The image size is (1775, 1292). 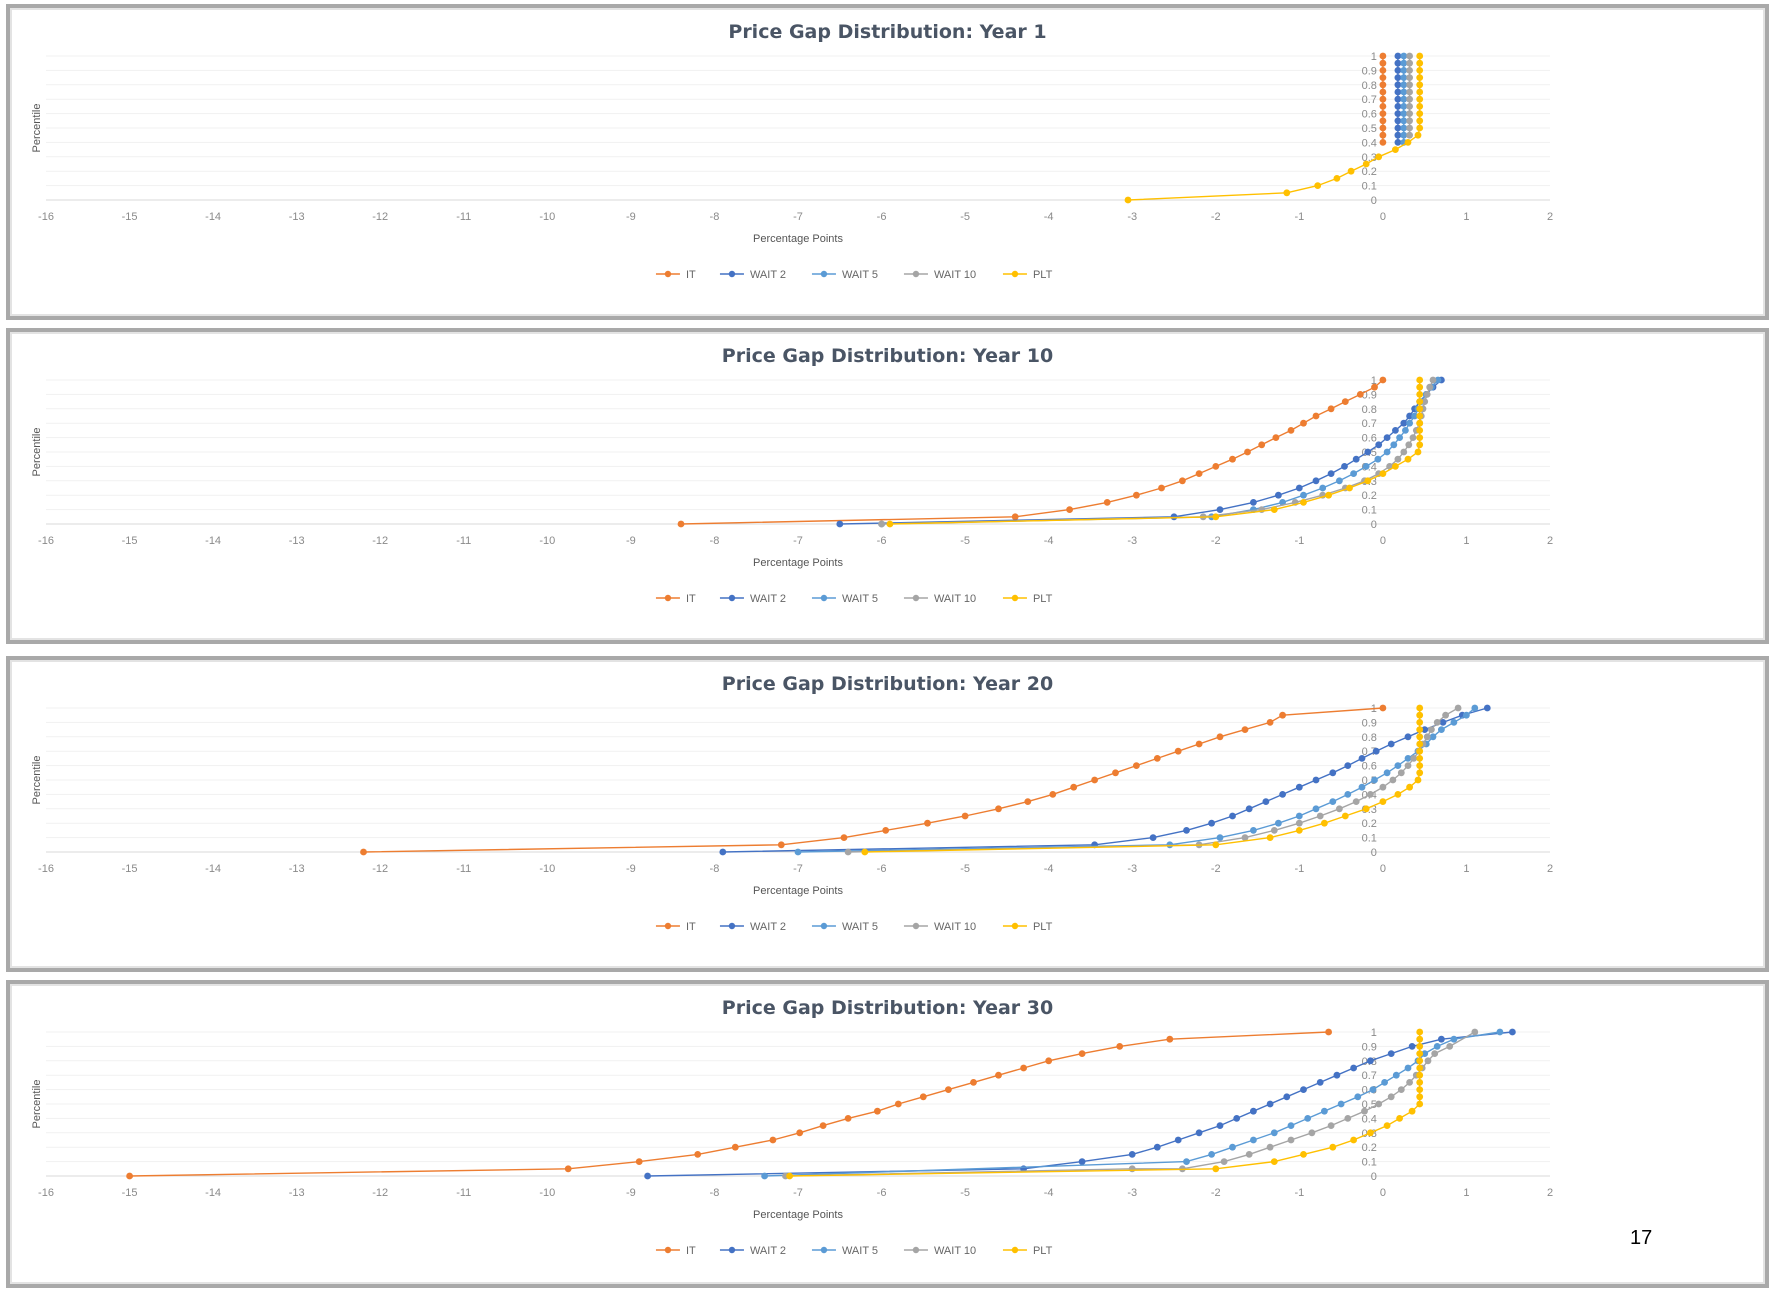 I want to click on y-tick-label: 0.7, so click(x=1369, y=752).